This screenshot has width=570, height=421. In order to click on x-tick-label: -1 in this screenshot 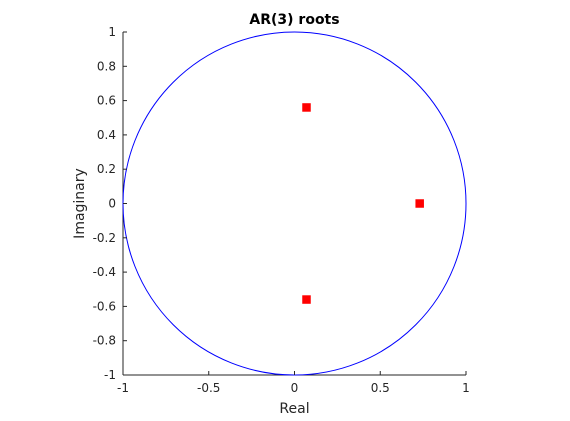, I will do `click(123, 388)`.